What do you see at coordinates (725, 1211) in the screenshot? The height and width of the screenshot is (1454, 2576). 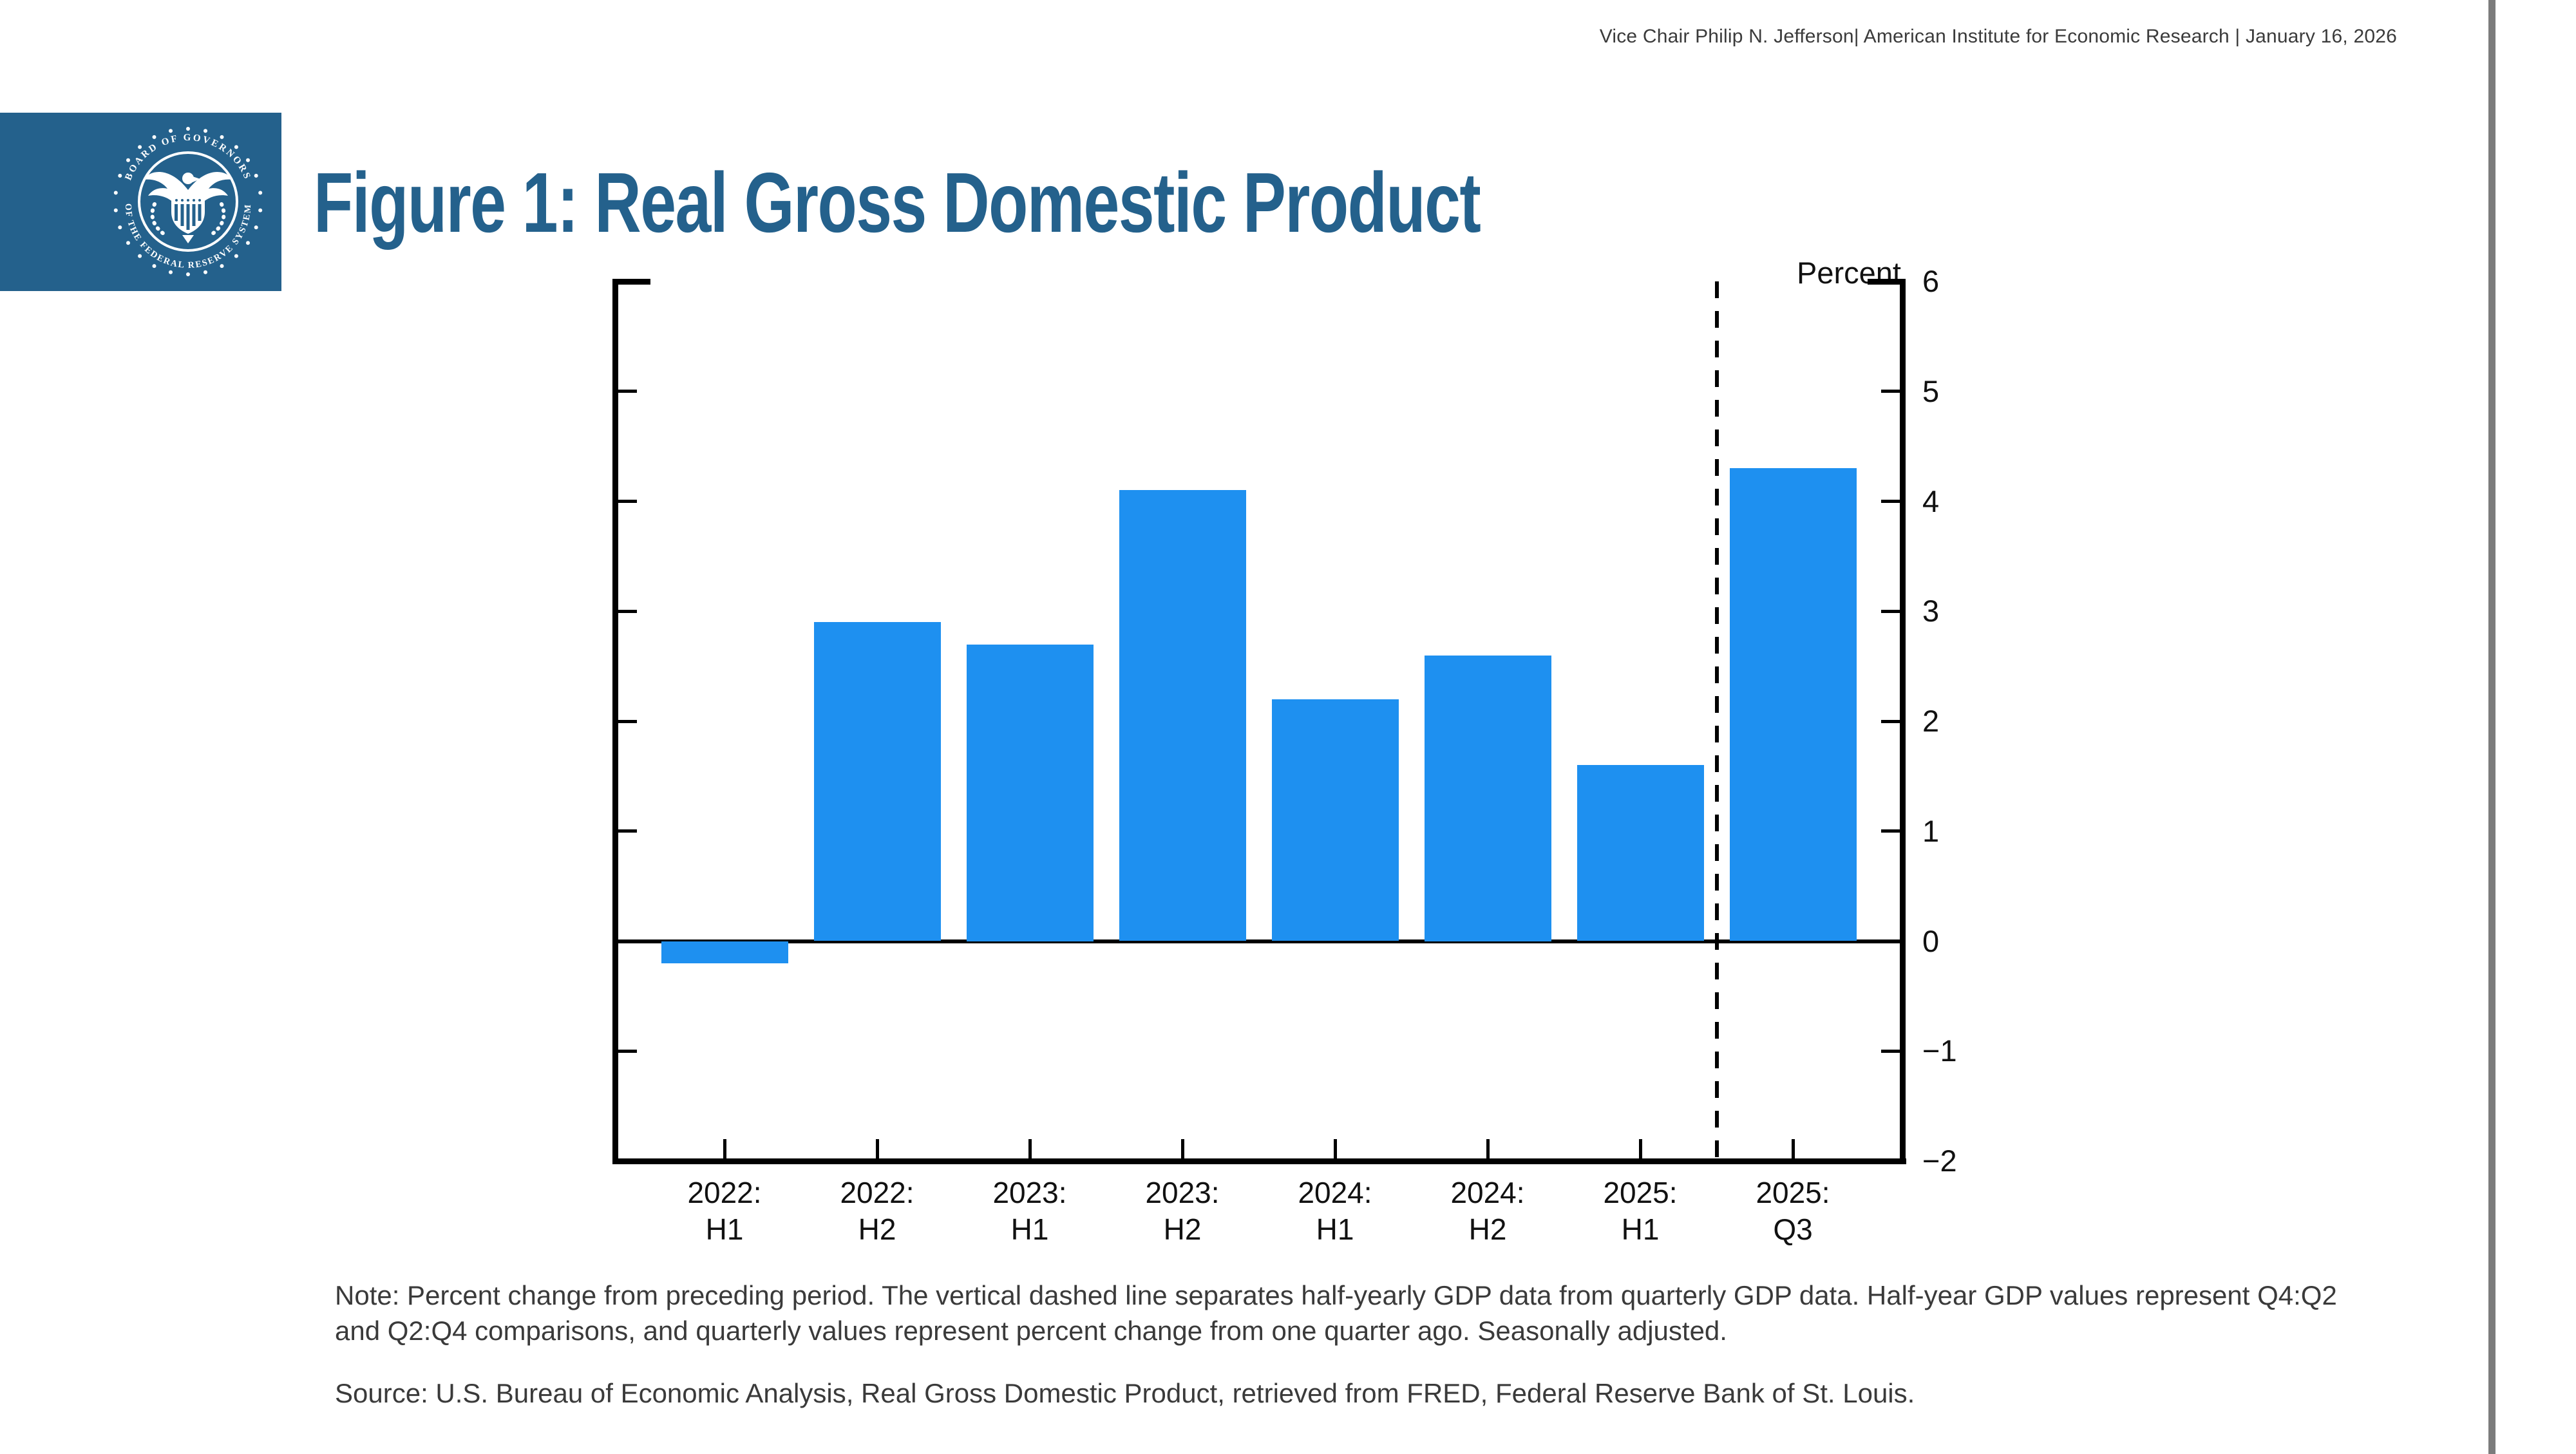 I see `x-category-label: 2022: H1` at bounding box center [725, 1211].